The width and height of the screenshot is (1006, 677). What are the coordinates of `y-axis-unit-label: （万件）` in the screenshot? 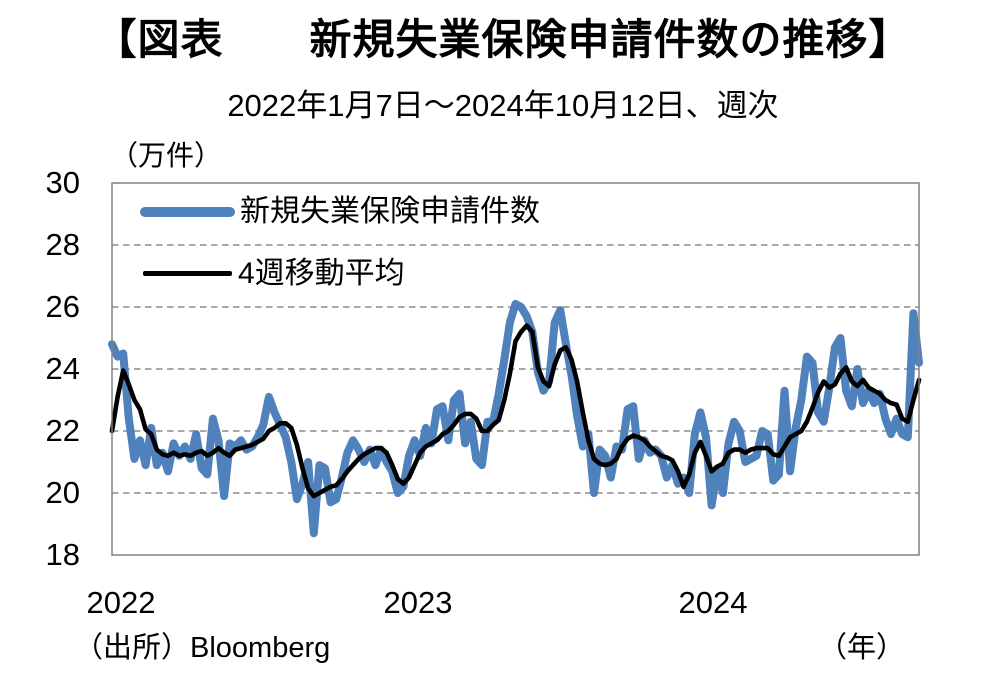 It's located at (166, 155).